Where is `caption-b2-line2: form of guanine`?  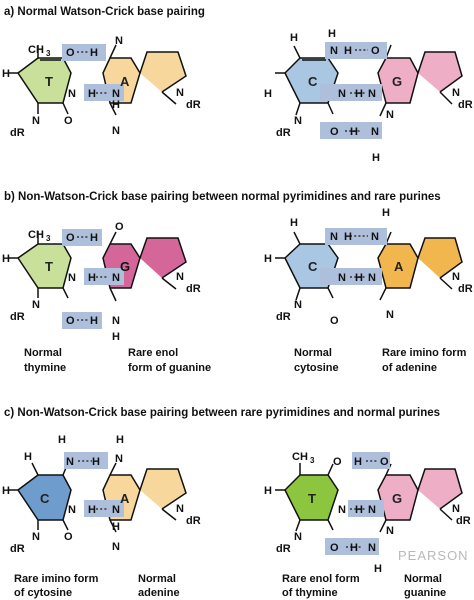 caption-b2-line2: form of guanine is located at coordinates (169, 368).